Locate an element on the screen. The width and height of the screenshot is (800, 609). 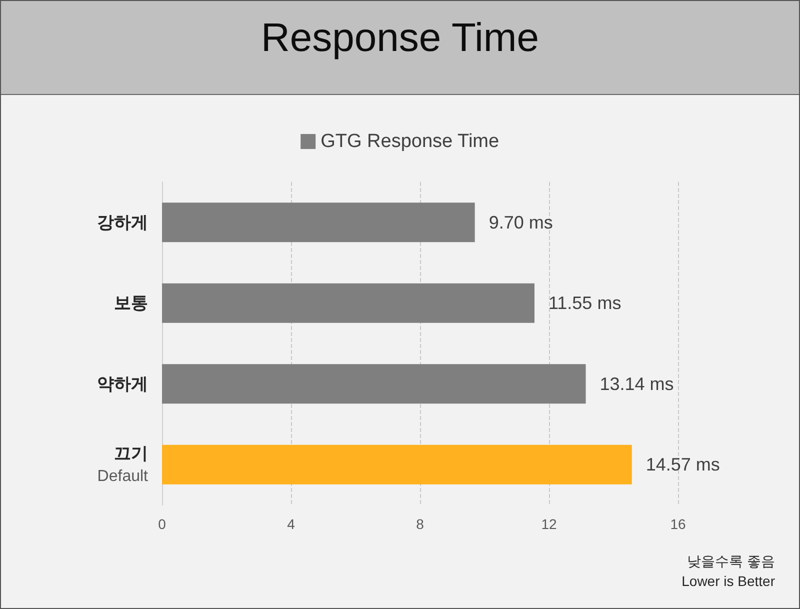
x-tick-label: 8 is located at coordinates (420, 524).